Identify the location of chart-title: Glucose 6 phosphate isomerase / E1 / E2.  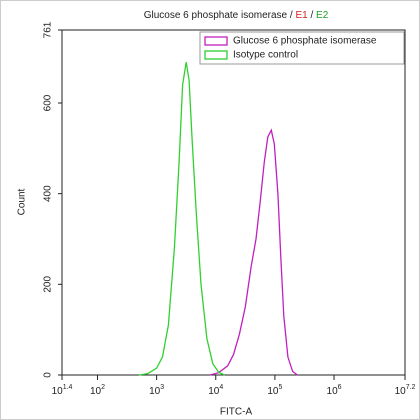
(236, 15).